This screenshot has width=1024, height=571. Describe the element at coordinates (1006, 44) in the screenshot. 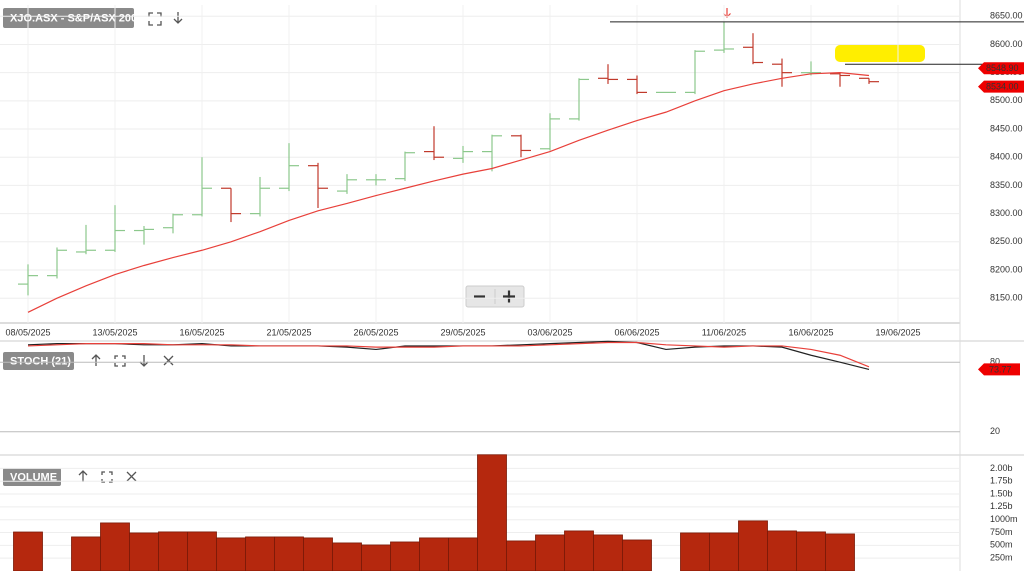

I see `y-tick-label: 8600.00` at that location.